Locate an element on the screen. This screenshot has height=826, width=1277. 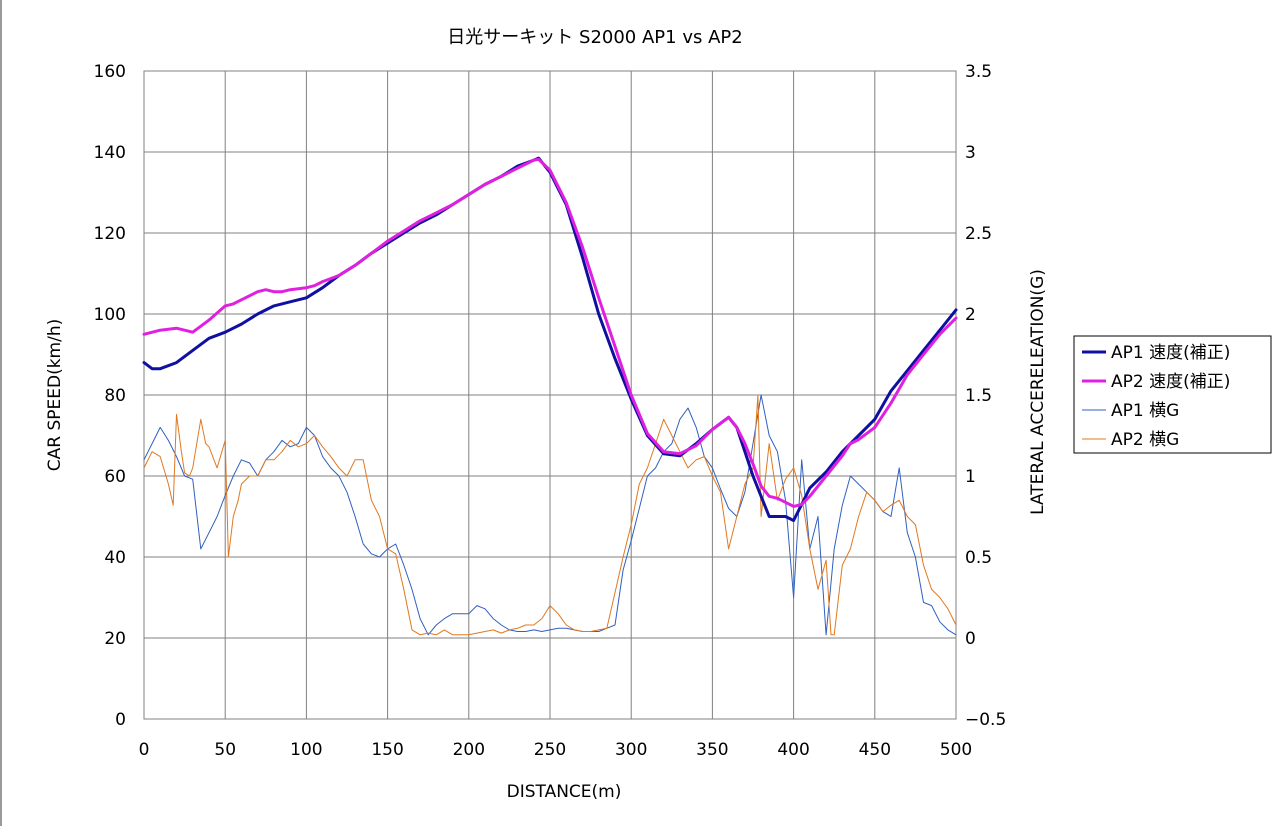
x-tick-label: 450 is located at coordinates (875, 750).